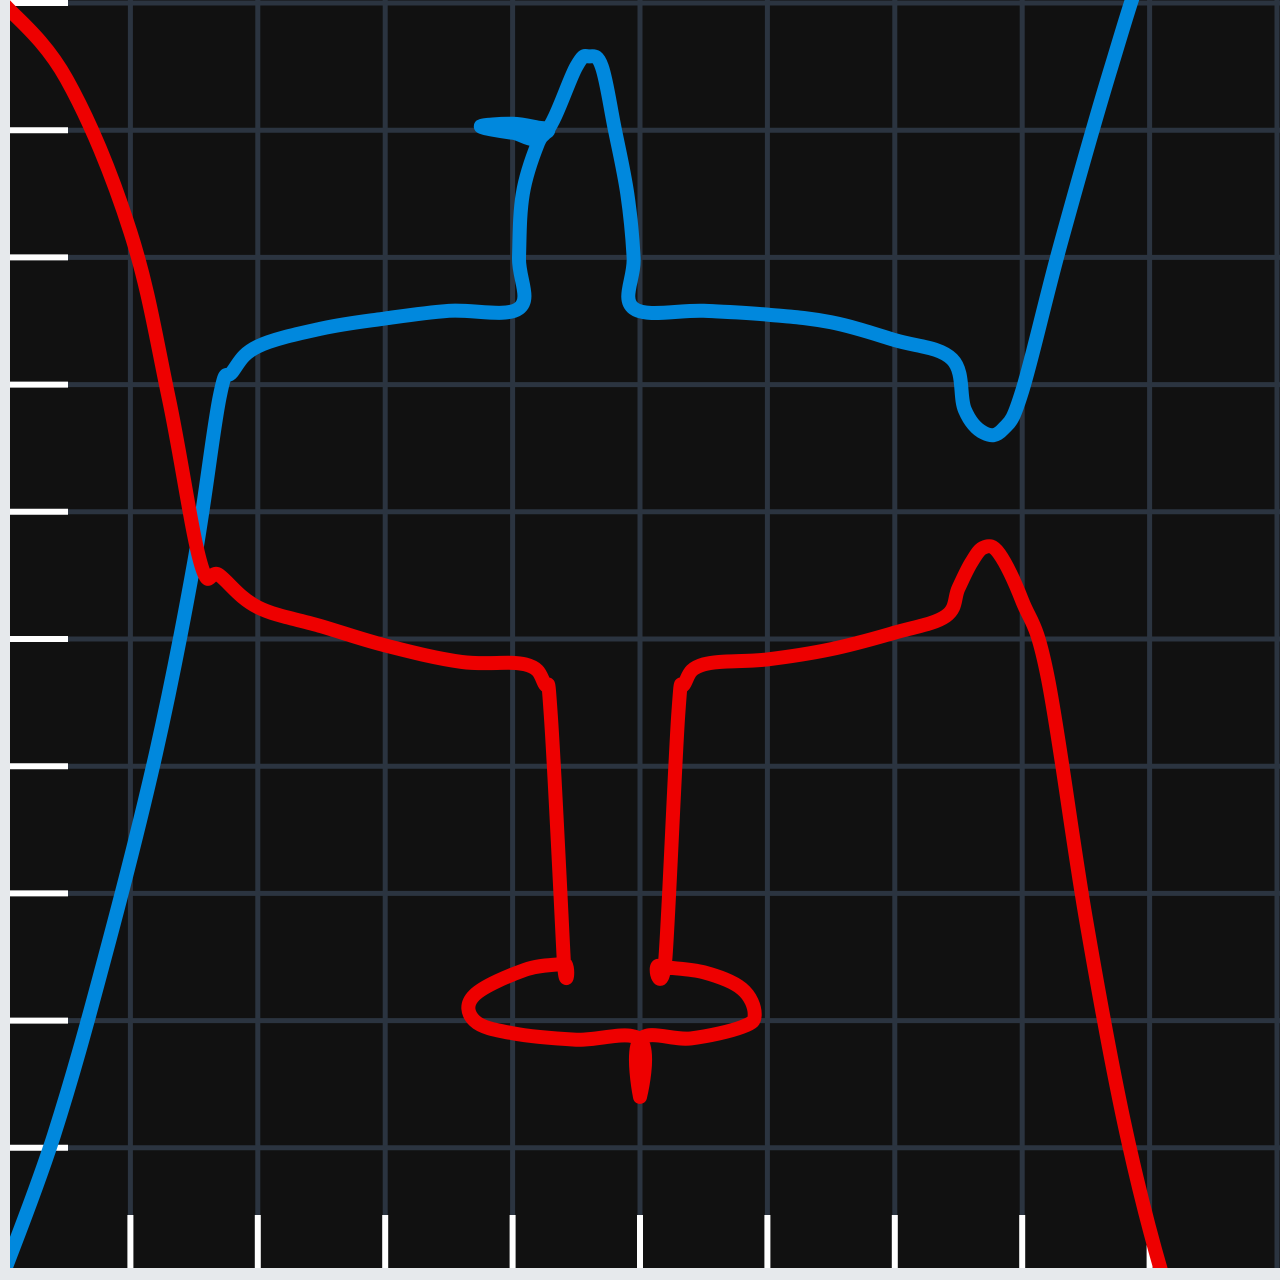  What do you see at coordinates (640, 1274) in the screenshot?
I see `axis-frame-bottom` at bounding box center [640, 1274].